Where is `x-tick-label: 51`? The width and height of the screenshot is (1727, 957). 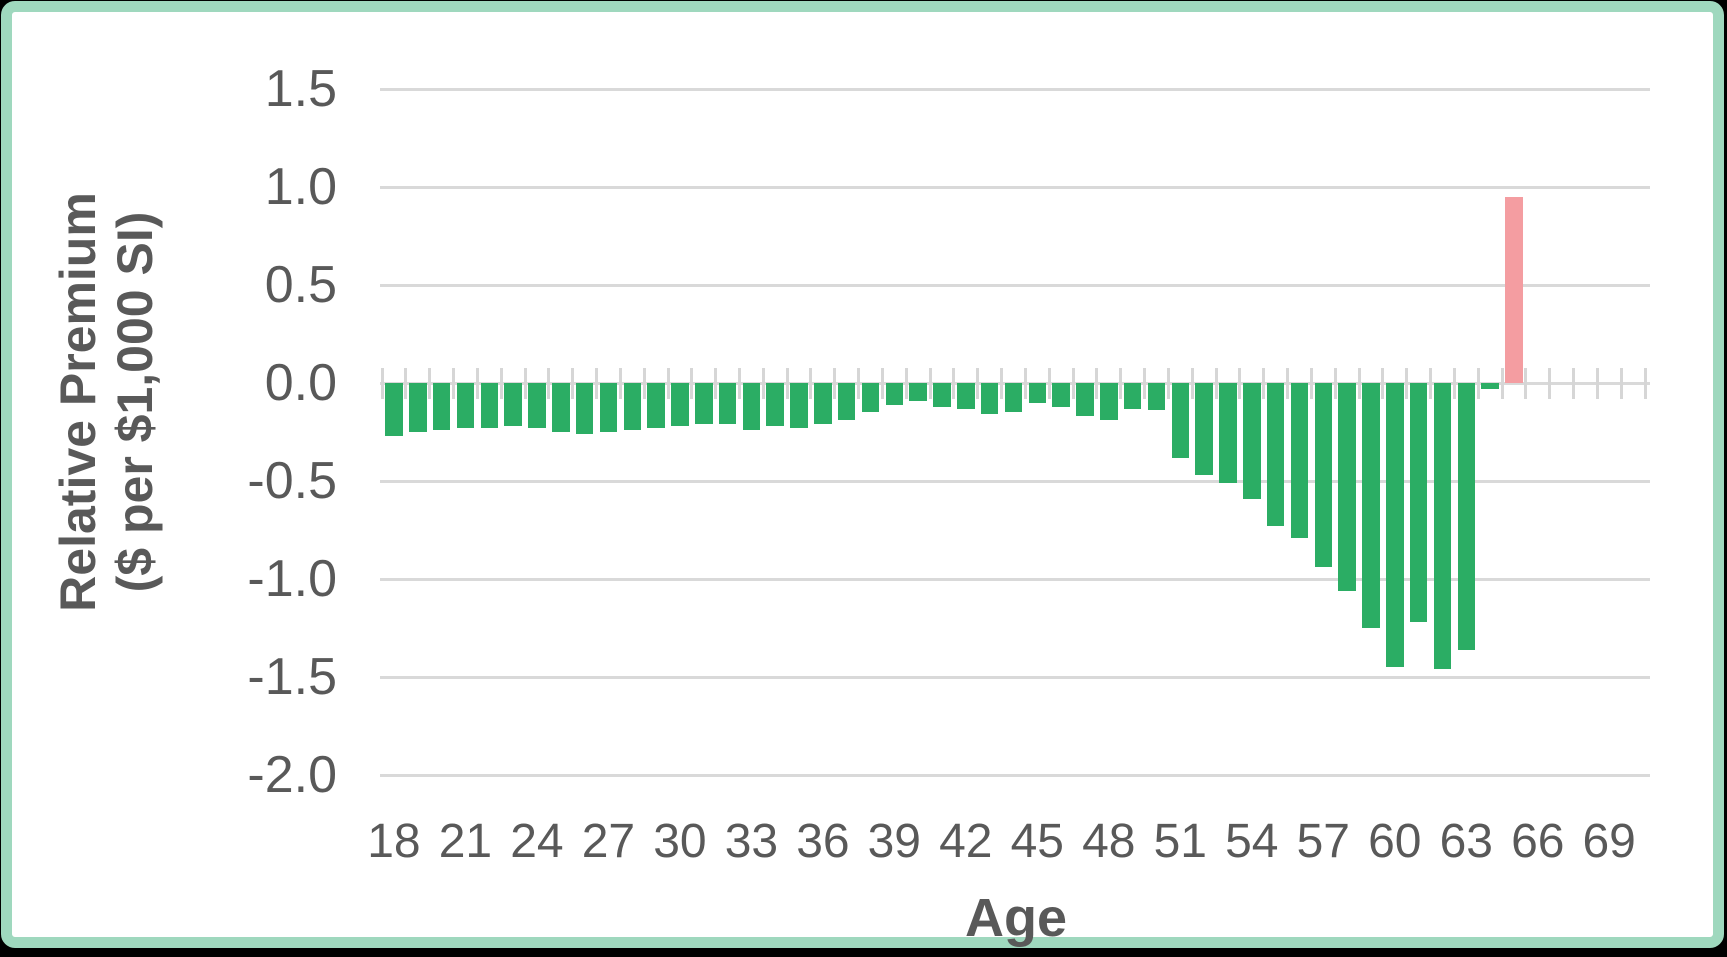 x-tick-label: 51 is located at coordinates (1180, 841).